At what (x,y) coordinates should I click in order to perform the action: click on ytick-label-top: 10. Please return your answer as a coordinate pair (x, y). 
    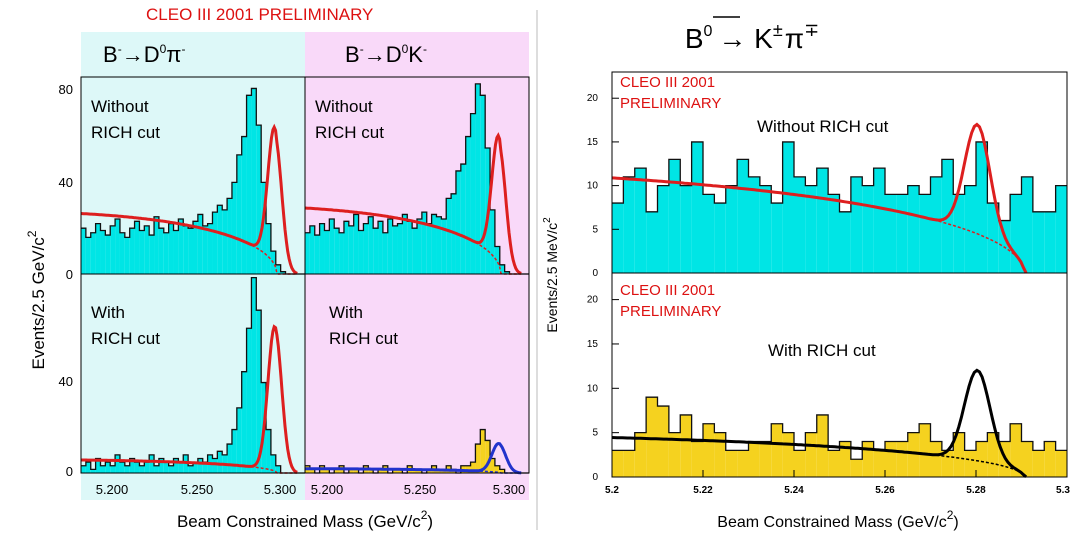
    Looking at the image, I should click on (593, 186).